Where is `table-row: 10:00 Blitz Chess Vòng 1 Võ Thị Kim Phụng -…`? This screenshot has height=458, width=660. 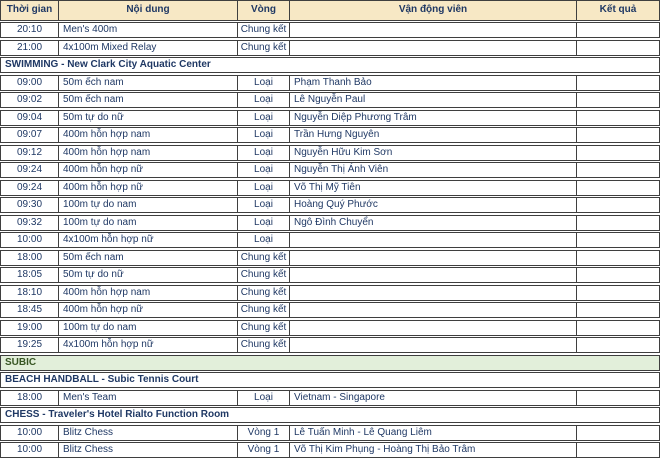 table-row: 10:00 Blitz Chess Vòng 1 Võ Thị Kim Phụng -… is located at coordinates (330, 450).